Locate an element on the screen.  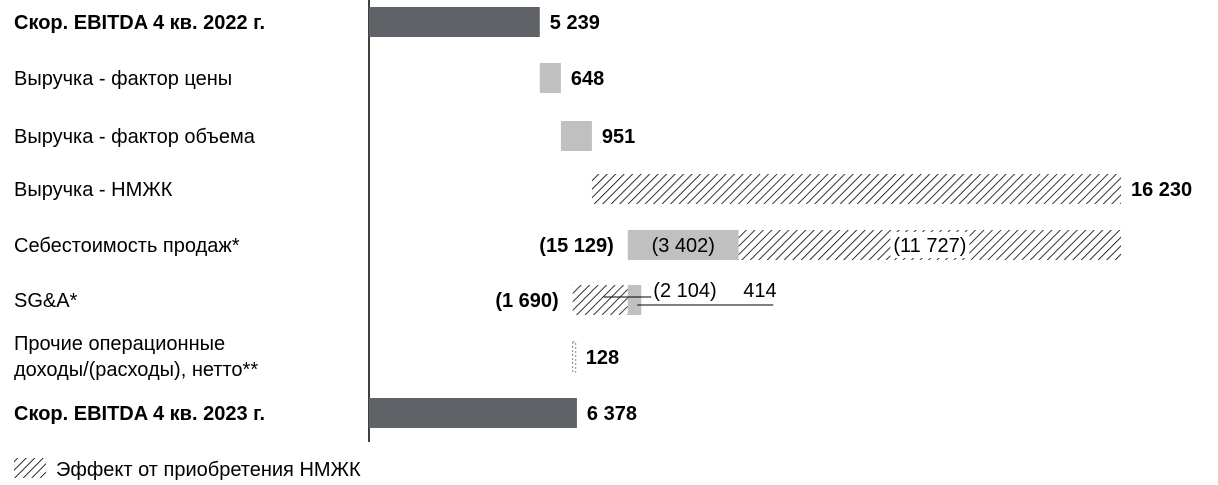
row-label: Скор. EBITDA 4 кв. 2022 г. is located at coordinates (139, 23).